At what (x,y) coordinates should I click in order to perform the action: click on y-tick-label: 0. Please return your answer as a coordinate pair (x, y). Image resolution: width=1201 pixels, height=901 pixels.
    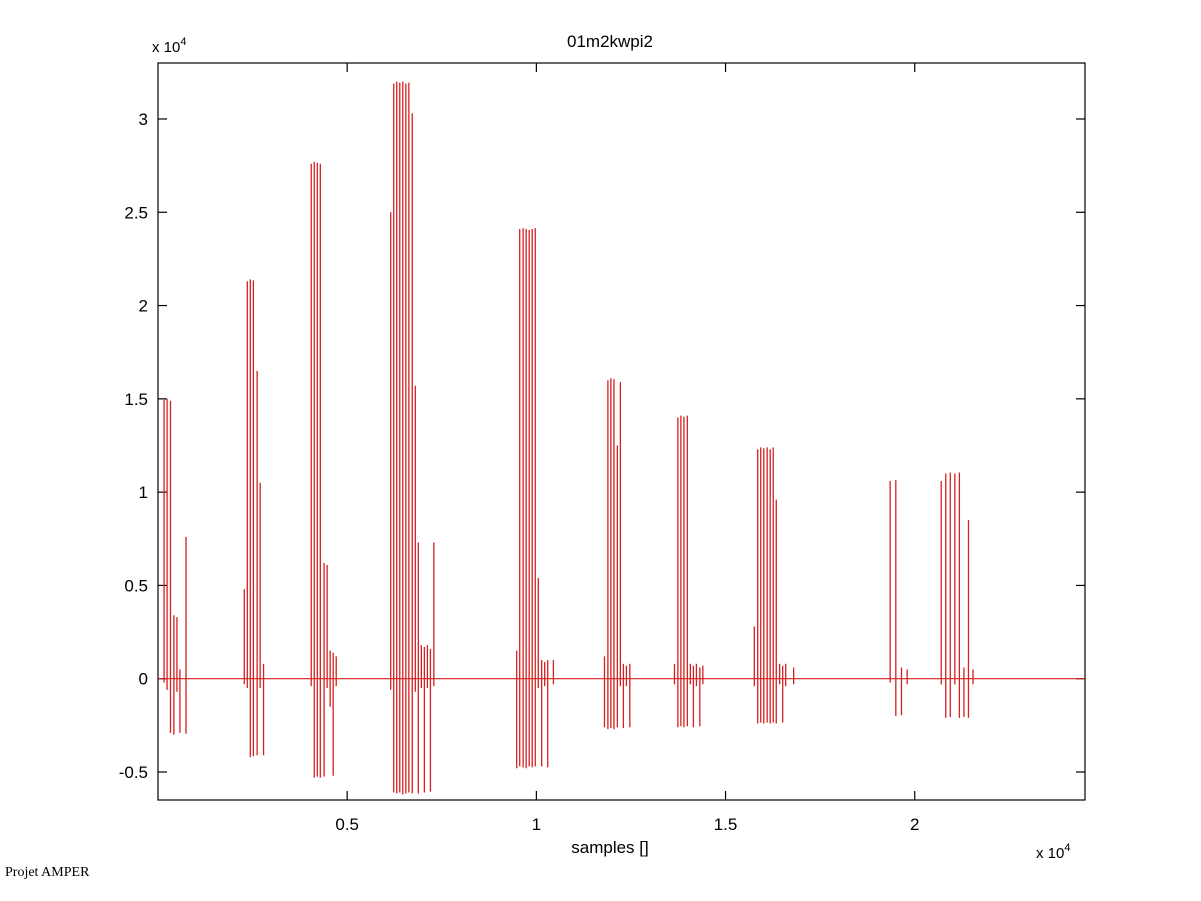
    Looking at the image, I should click on (143, 679).